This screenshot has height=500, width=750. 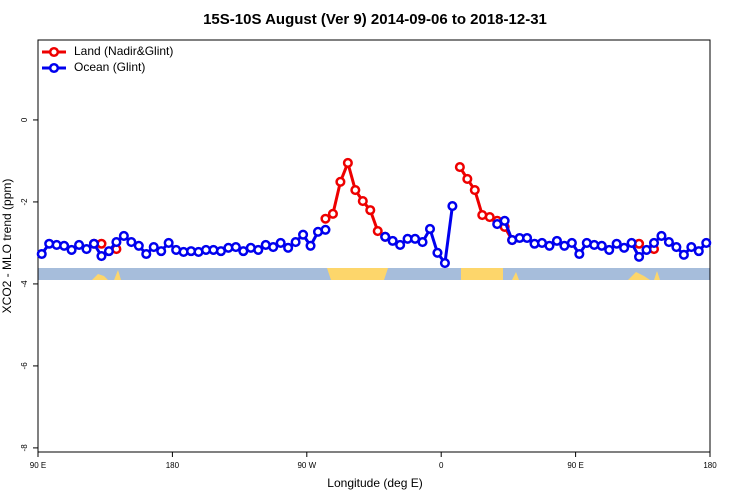 I want to click on legend-label: Ocean (Glint), so click(x=109, y=67).